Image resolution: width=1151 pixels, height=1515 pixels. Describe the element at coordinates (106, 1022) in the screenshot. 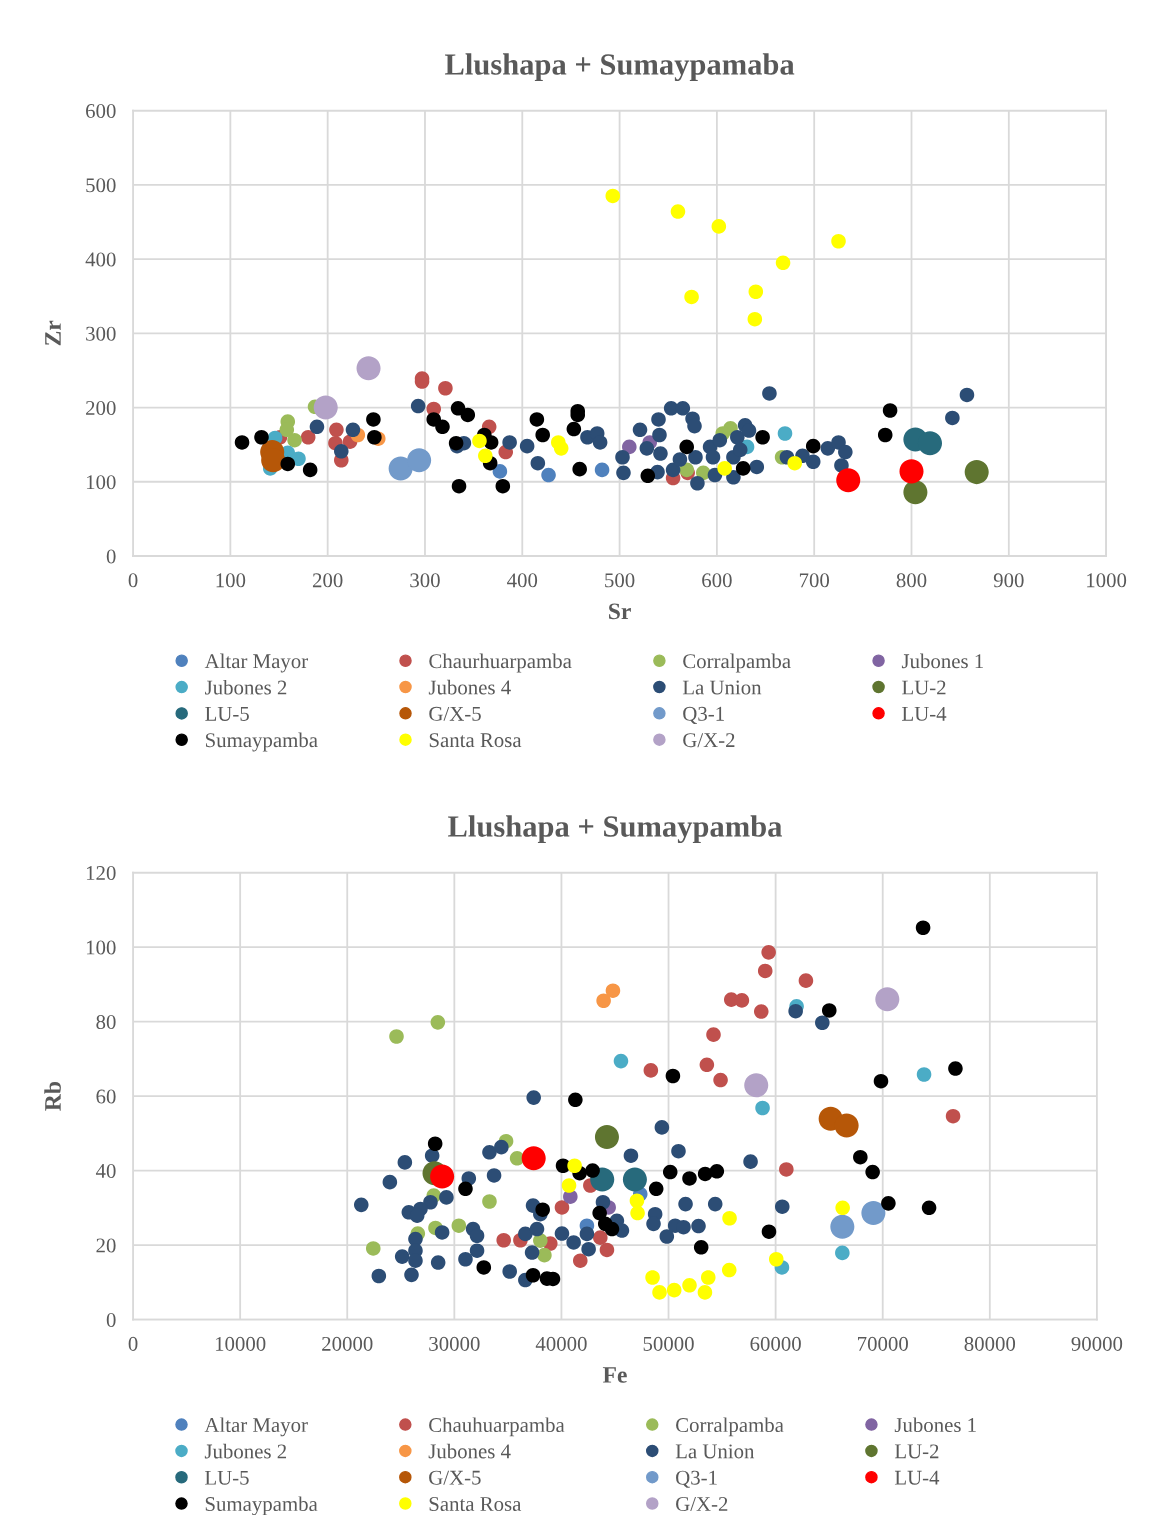

I see `y-tick-label: 80` at that location.